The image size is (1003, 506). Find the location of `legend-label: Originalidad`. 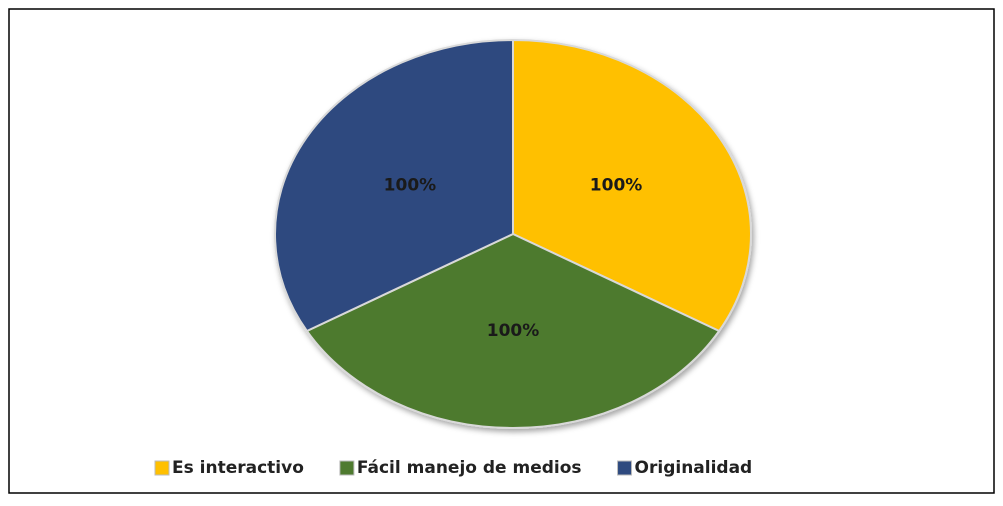

legend-label: Originalidad is located at coordinates (694, 468).